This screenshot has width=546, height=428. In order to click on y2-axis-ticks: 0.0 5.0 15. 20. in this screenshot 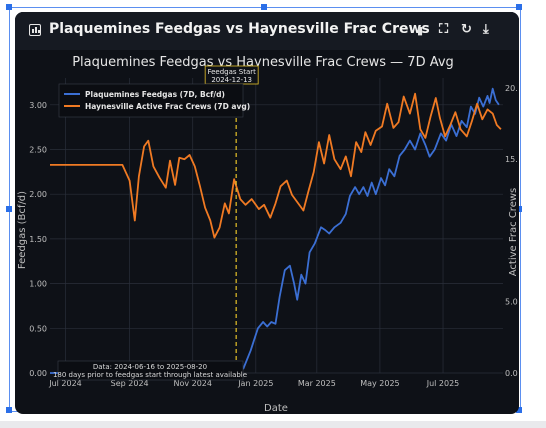, I will do `click(511, 231)`.